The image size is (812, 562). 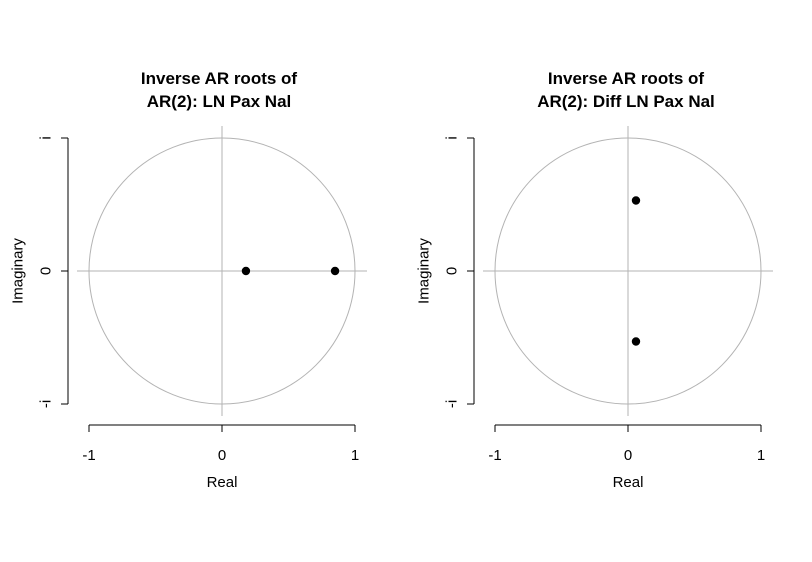 I want to click on chart-title-line-2: AR(2): LN Pax Nal, so click(x=219, y=101).